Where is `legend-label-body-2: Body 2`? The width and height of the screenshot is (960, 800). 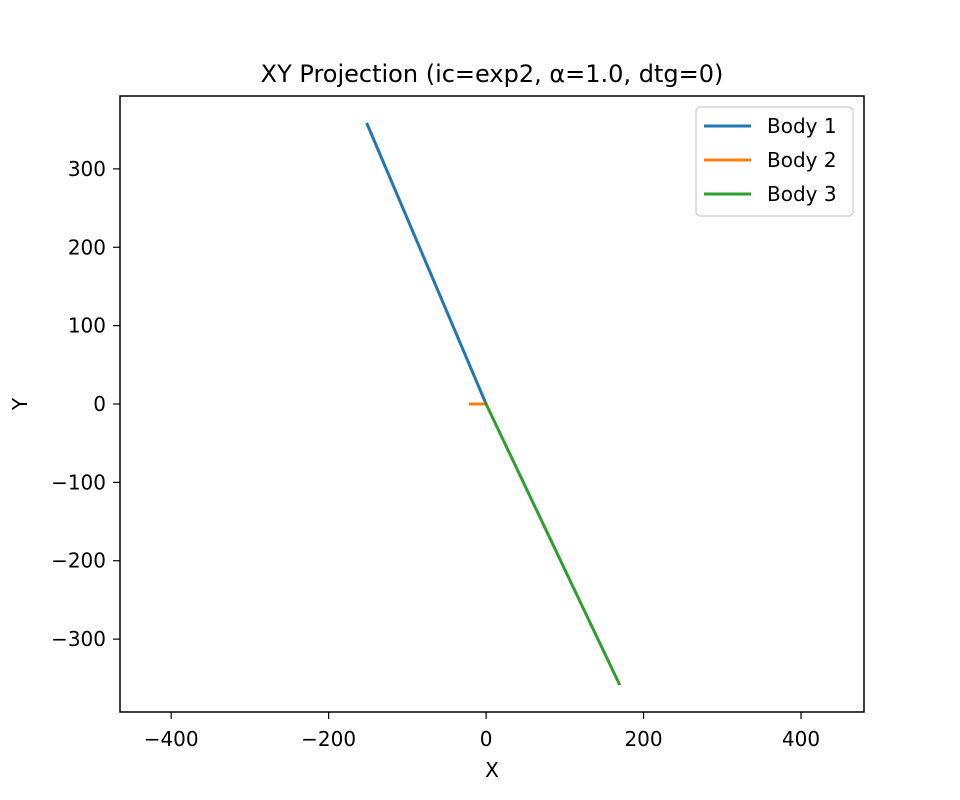 legend-label-body-2: Body 2 is located at coordinates (802, 160).